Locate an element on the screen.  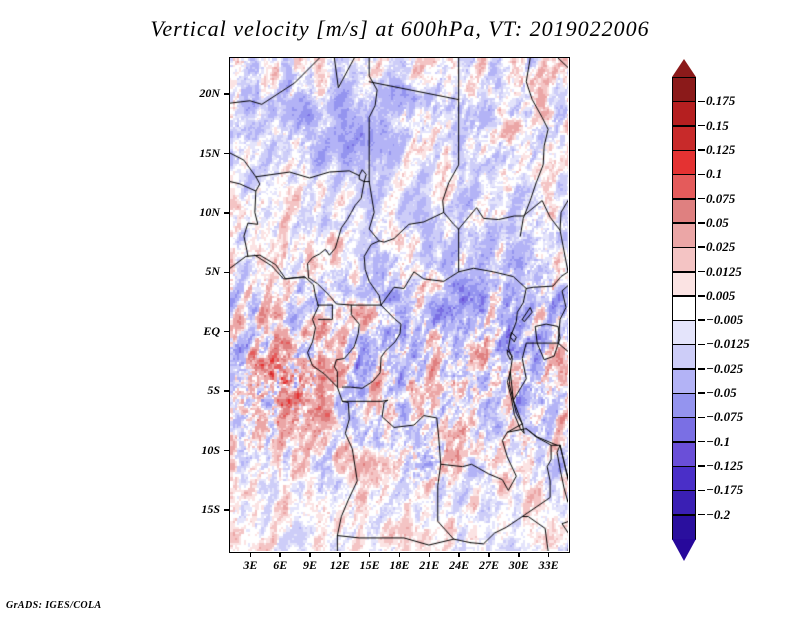
y-axis-label: 15S is located at coordinates (210, 508).